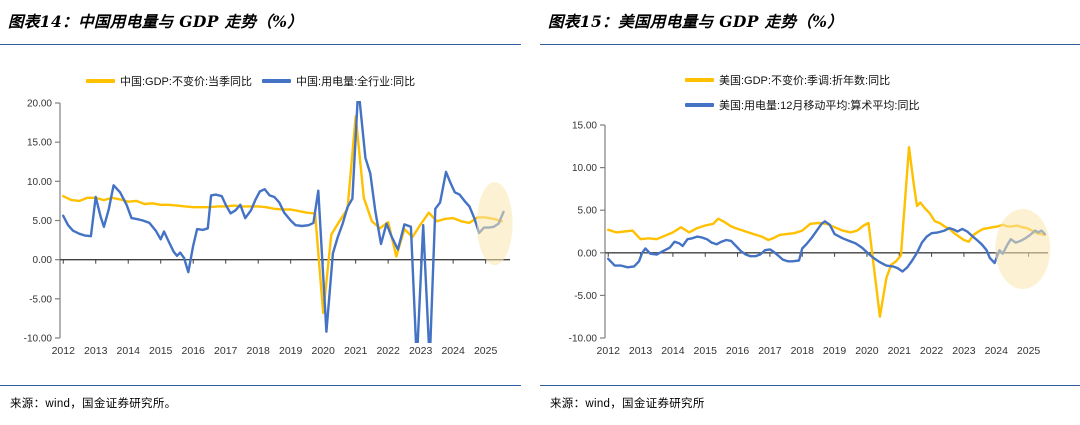  Describe the element at coordinates (186, 82) in the screenshot. I see `legend-label: 中国:GDP:不变价:当季同比` at that location.